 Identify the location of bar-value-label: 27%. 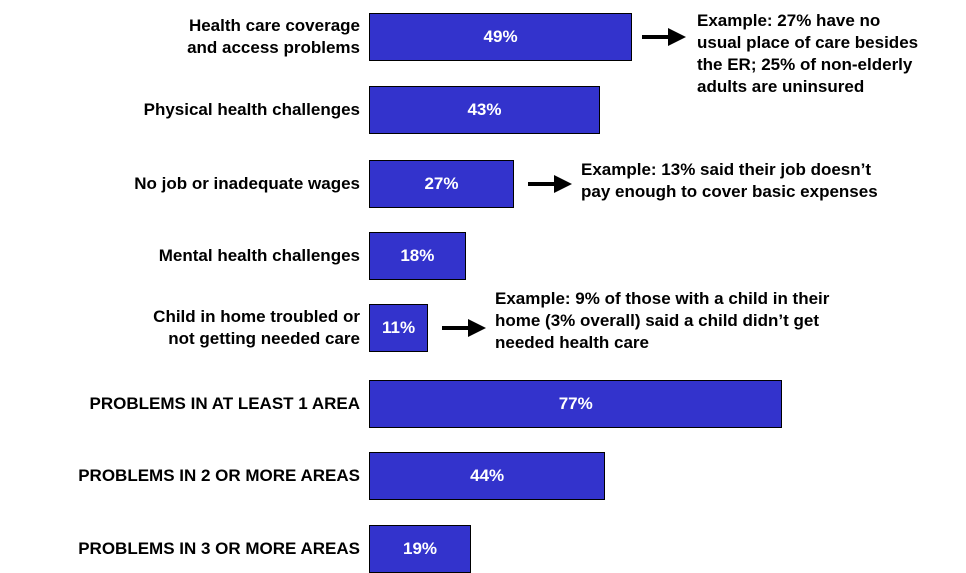
(441, 183).